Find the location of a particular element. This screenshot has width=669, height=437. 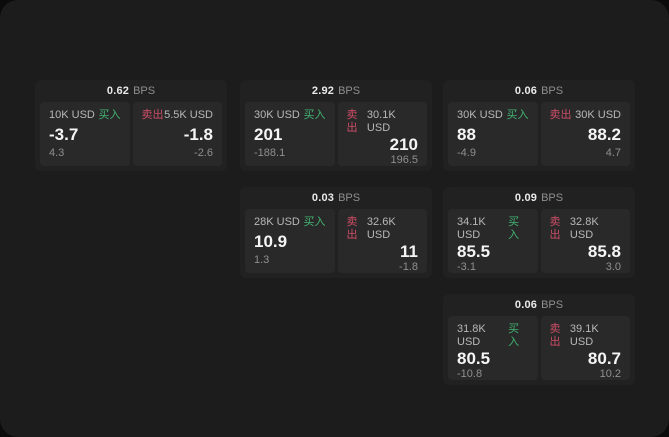

buy-panel: 34.1K USD 买入 85.5 -3.1 is located at coordinates (493, 241).